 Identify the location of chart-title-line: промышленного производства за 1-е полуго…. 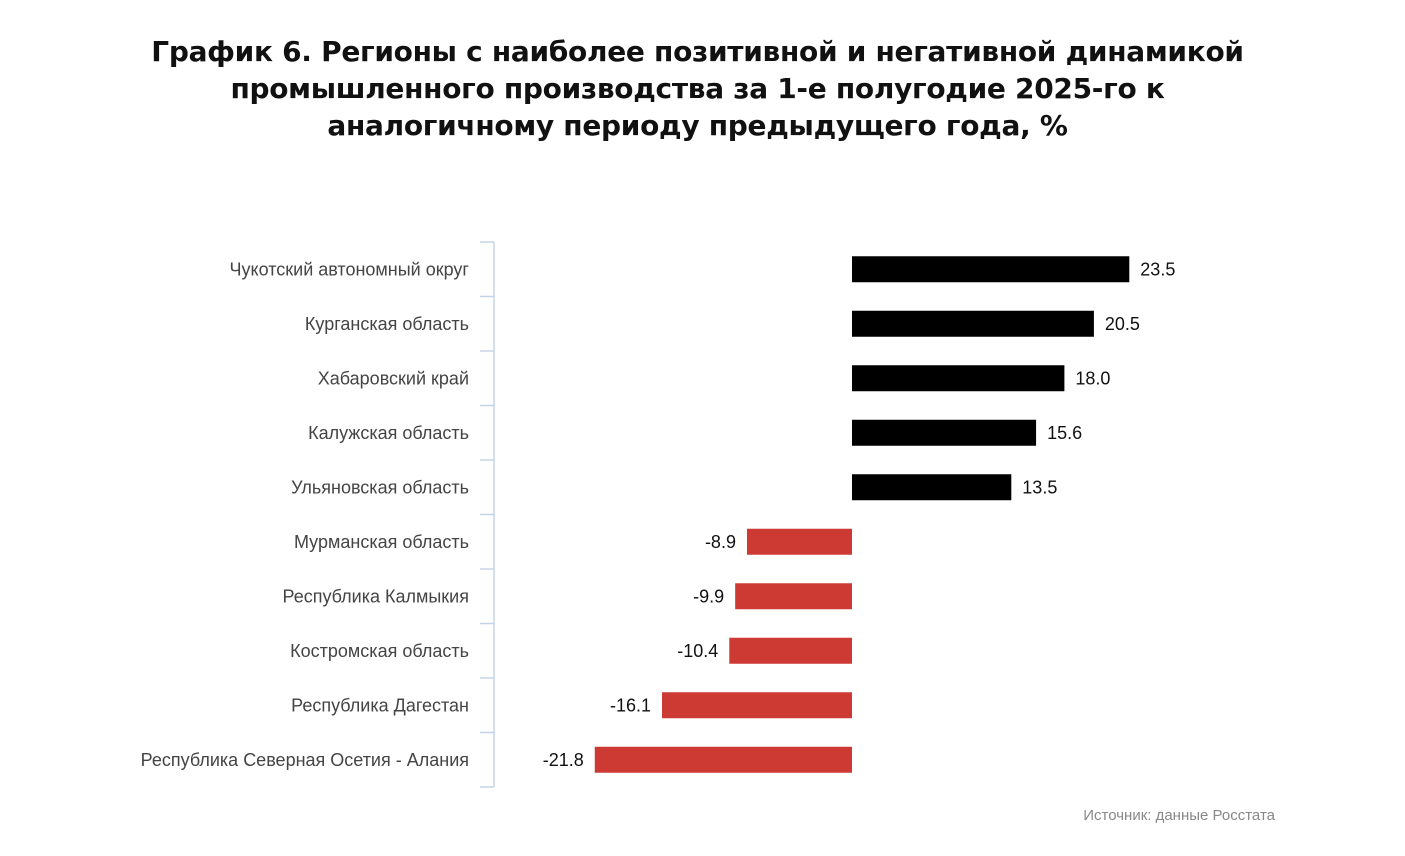
(697, 88).